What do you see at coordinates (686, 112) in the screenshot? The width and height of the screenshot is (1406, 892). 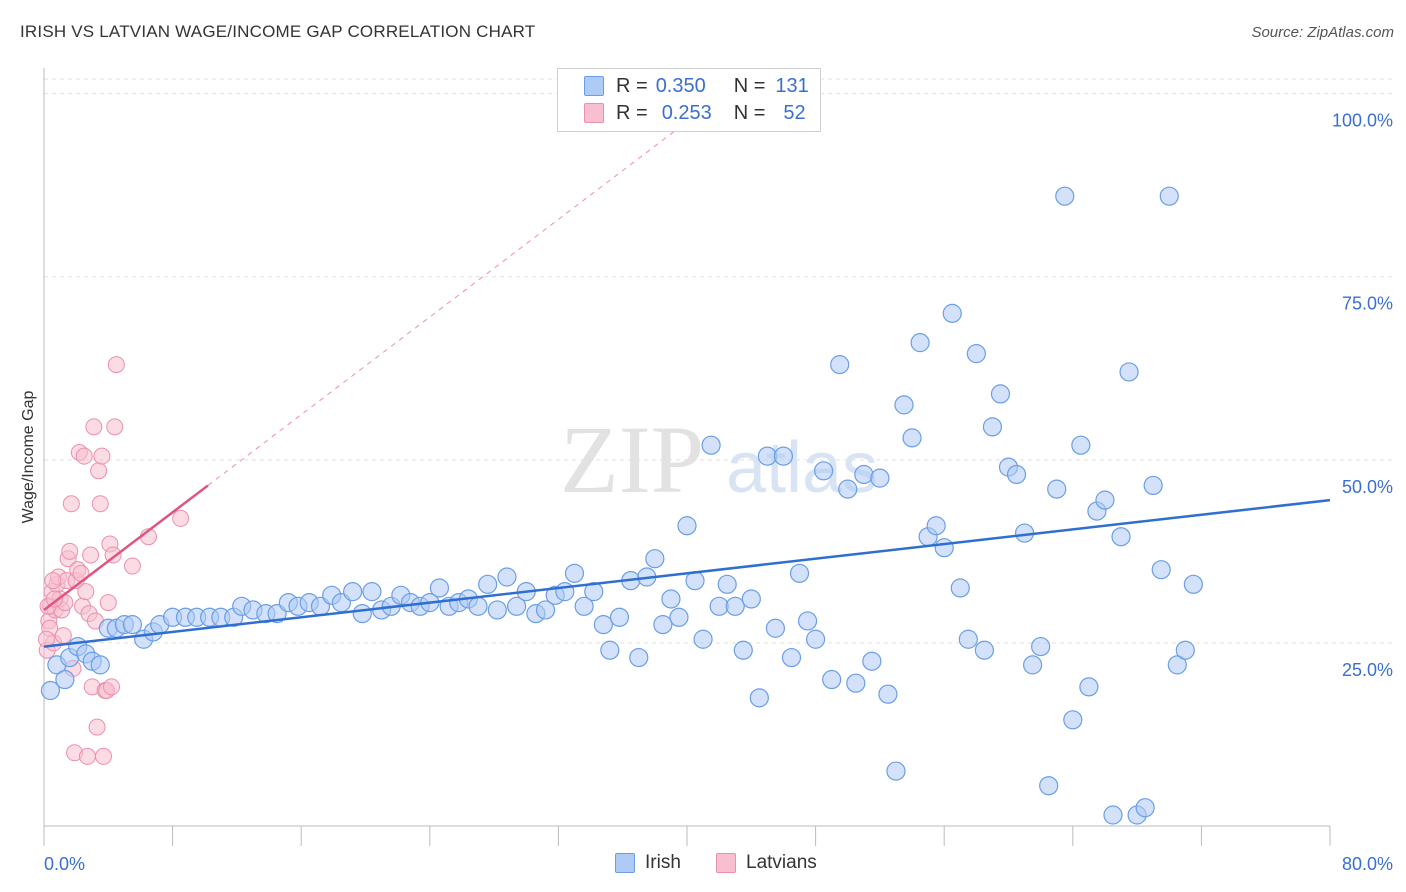 I see `legend-r-value-latvians: 0.253` at bounding box center [686, 112].